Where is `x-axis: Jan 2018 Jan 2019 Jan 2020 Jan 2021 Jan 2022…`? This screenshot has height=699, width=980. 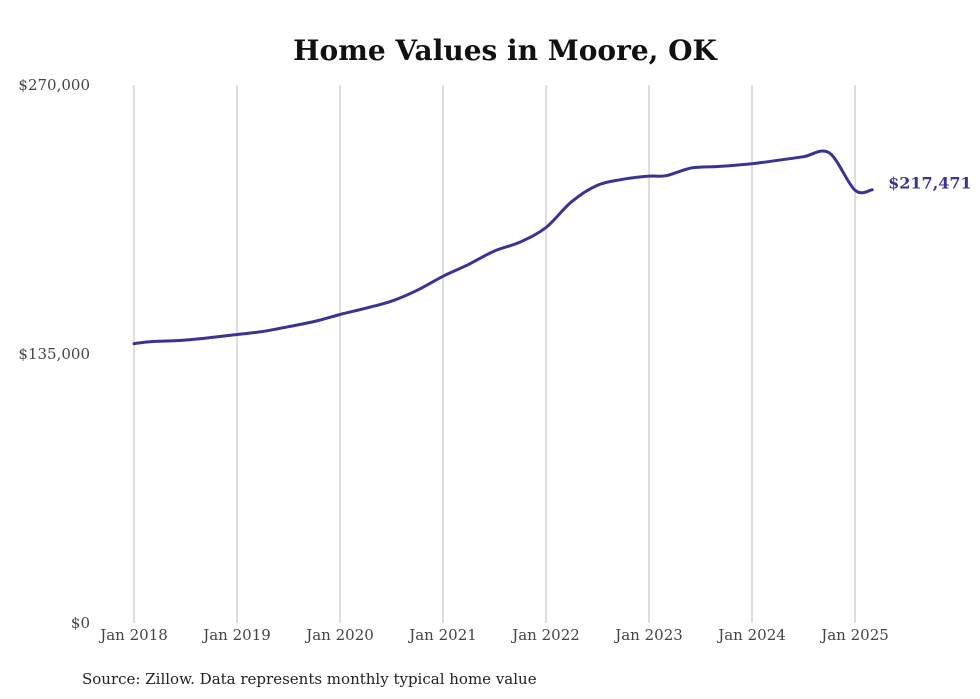
x-axis: Jan 2018 Jan 2019 Jan 2020 Jan 2021 Jan 2022… is located at coordinates (493, 635).